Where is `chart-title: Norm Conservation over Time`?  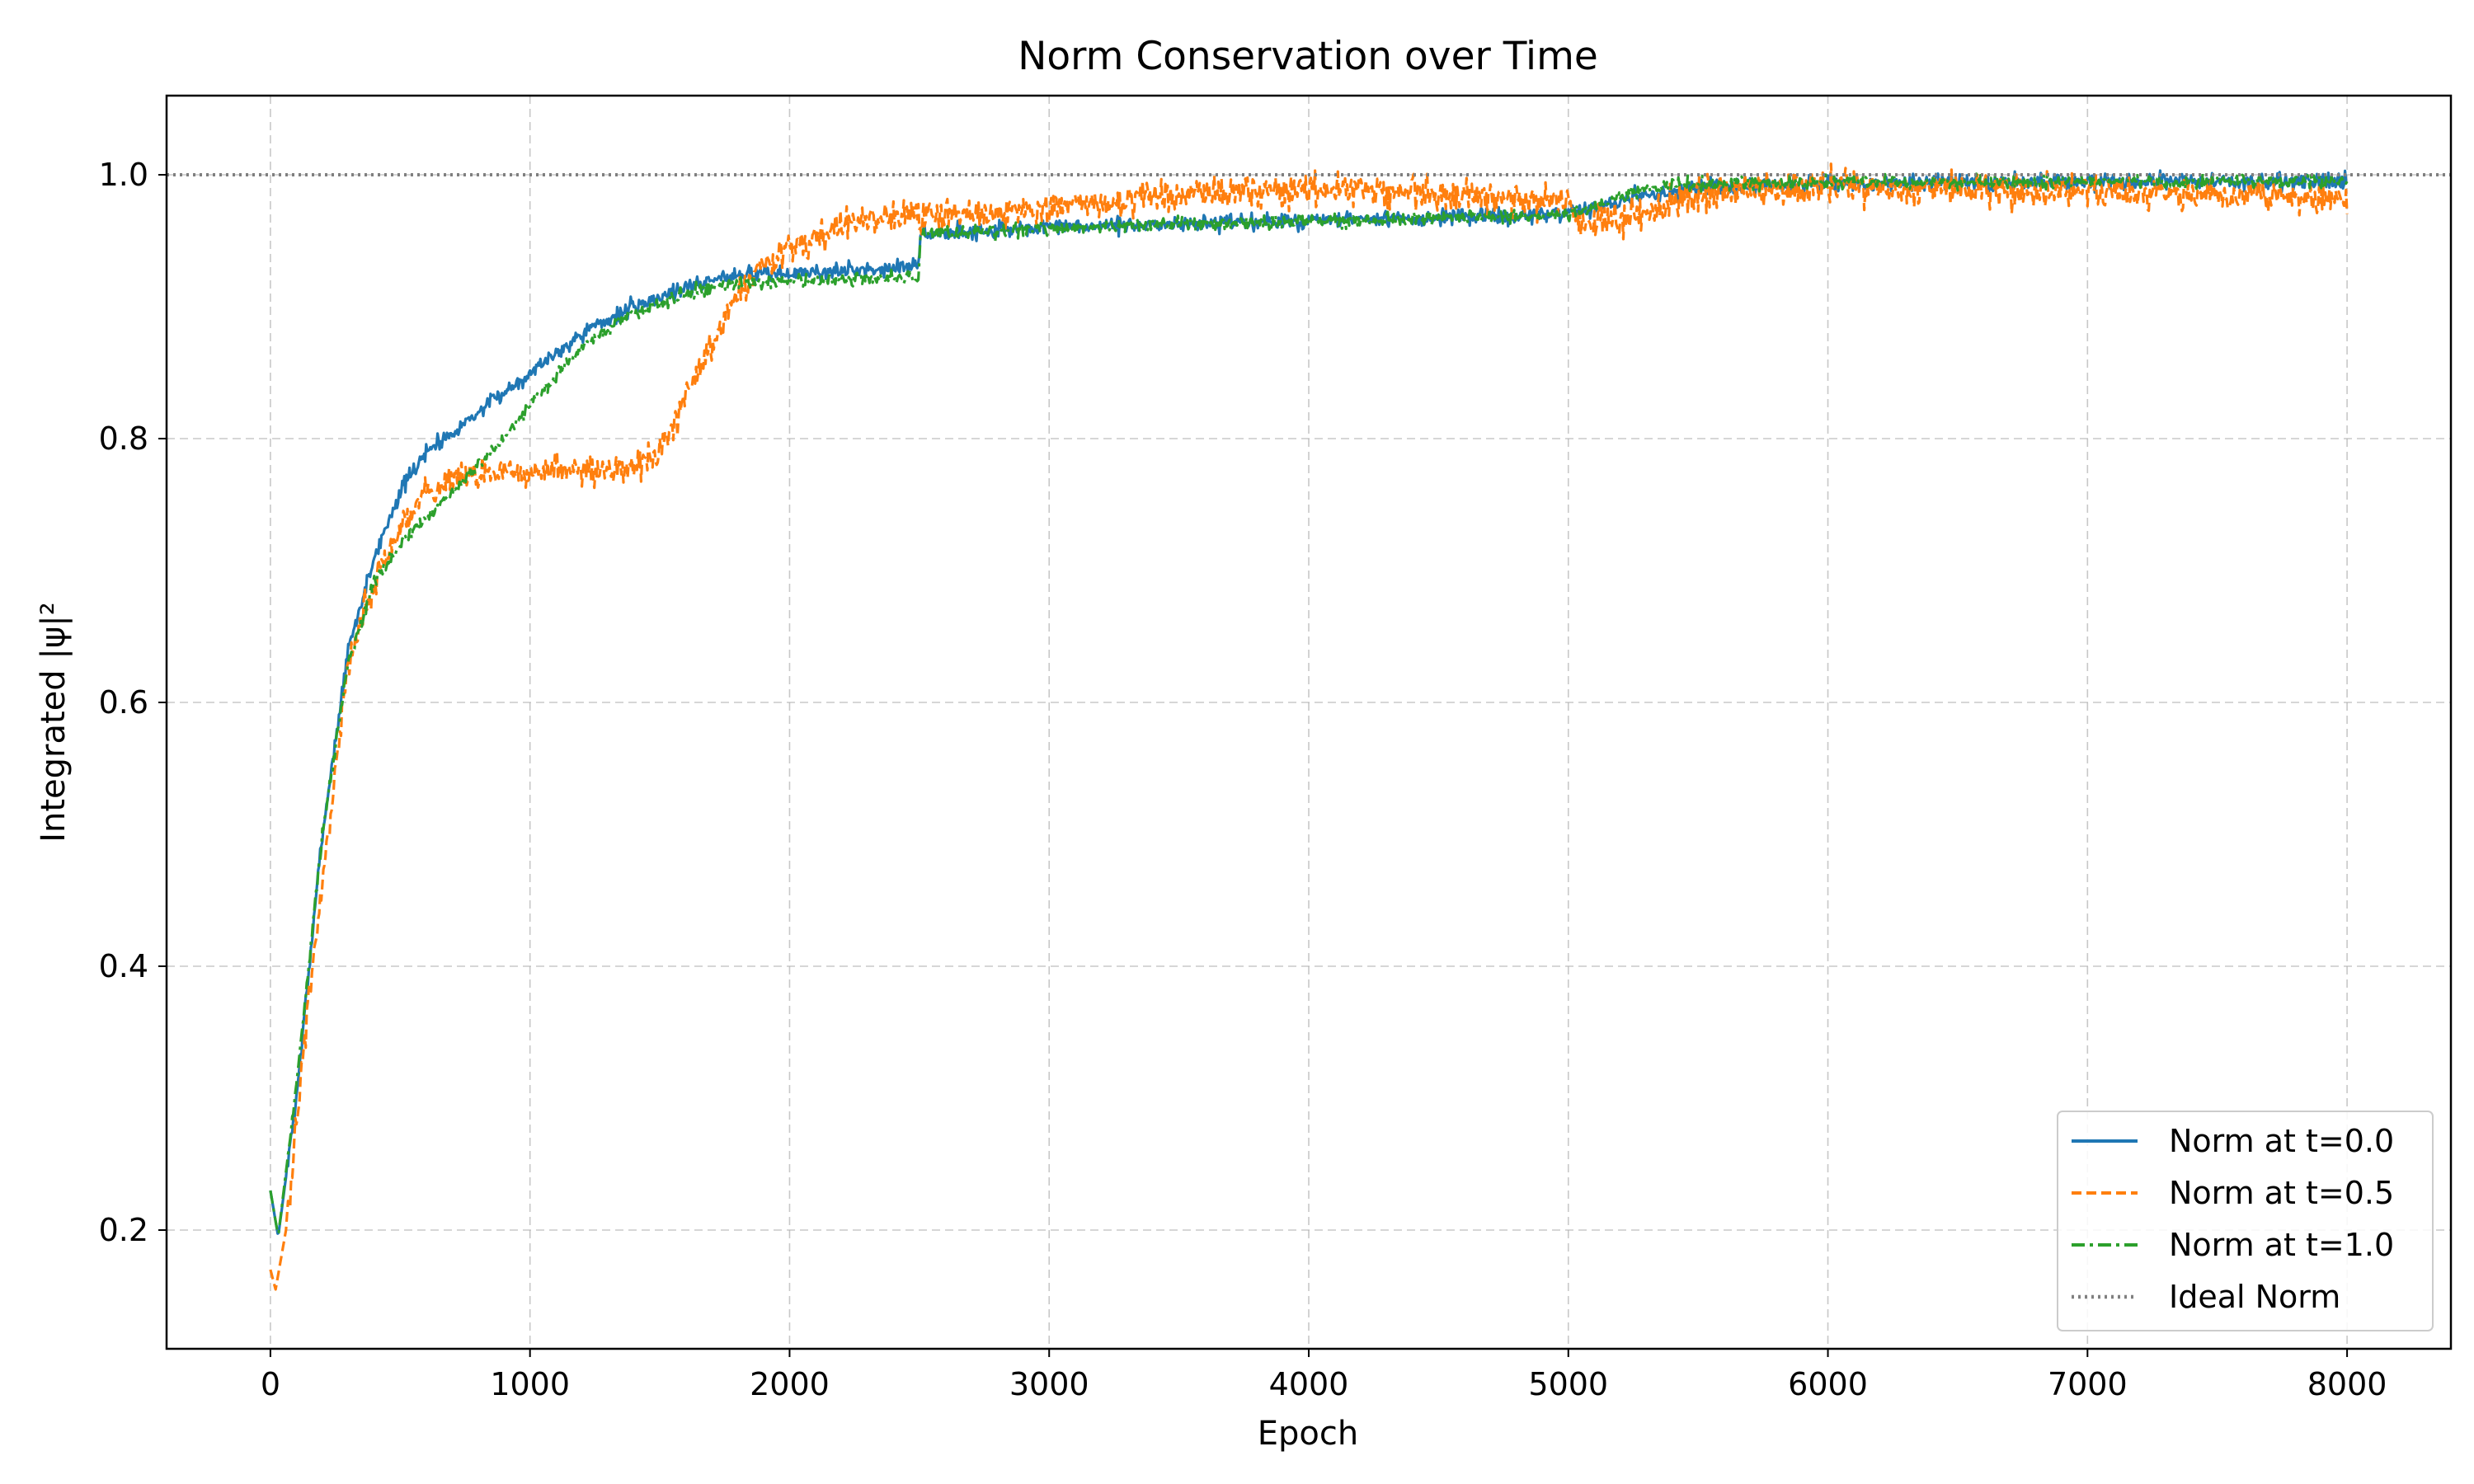 chart-title: Norm Conservation over Time is located at coordinates (1308, 56).